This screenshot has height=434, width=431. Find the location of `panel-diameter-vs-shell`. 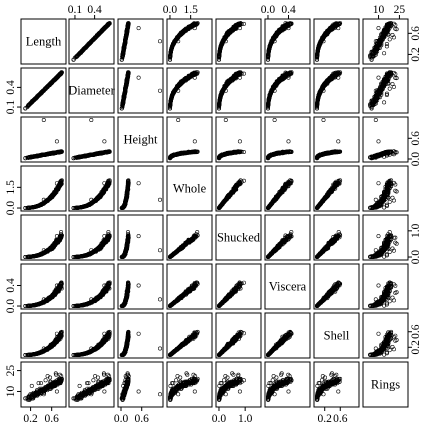

panel-diameter-vs-shell is located at coordinates (336, 90).